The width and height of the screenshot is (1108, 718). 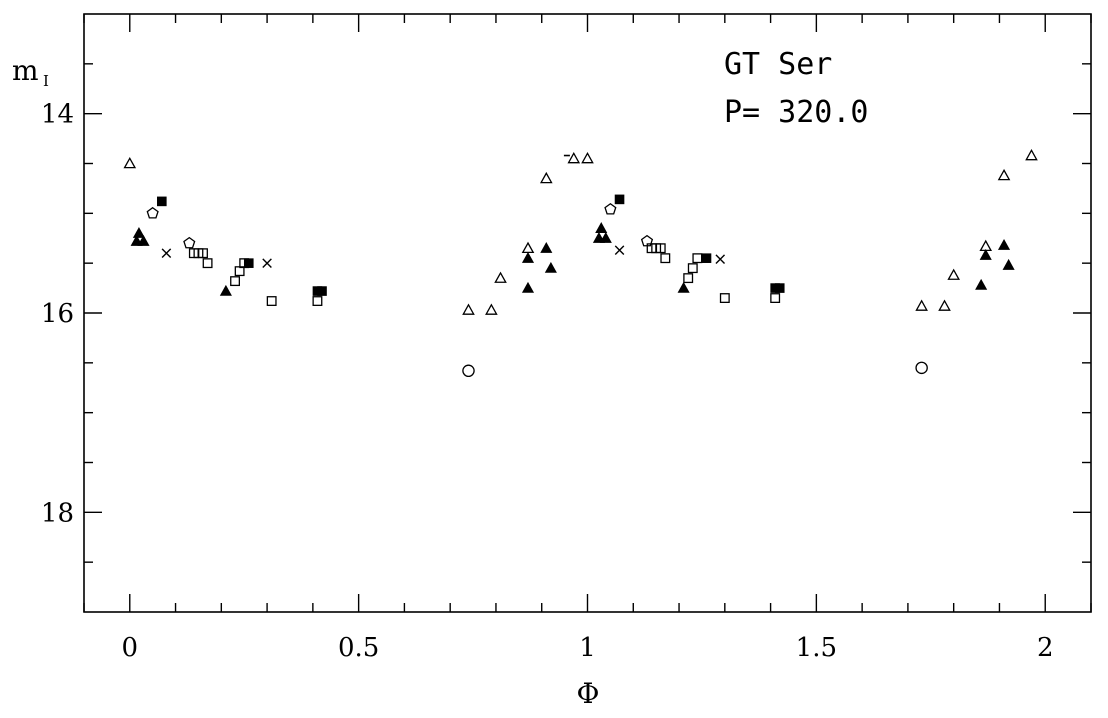 I want to click on x-tick-label: 2, so click(x=1045, y=648).